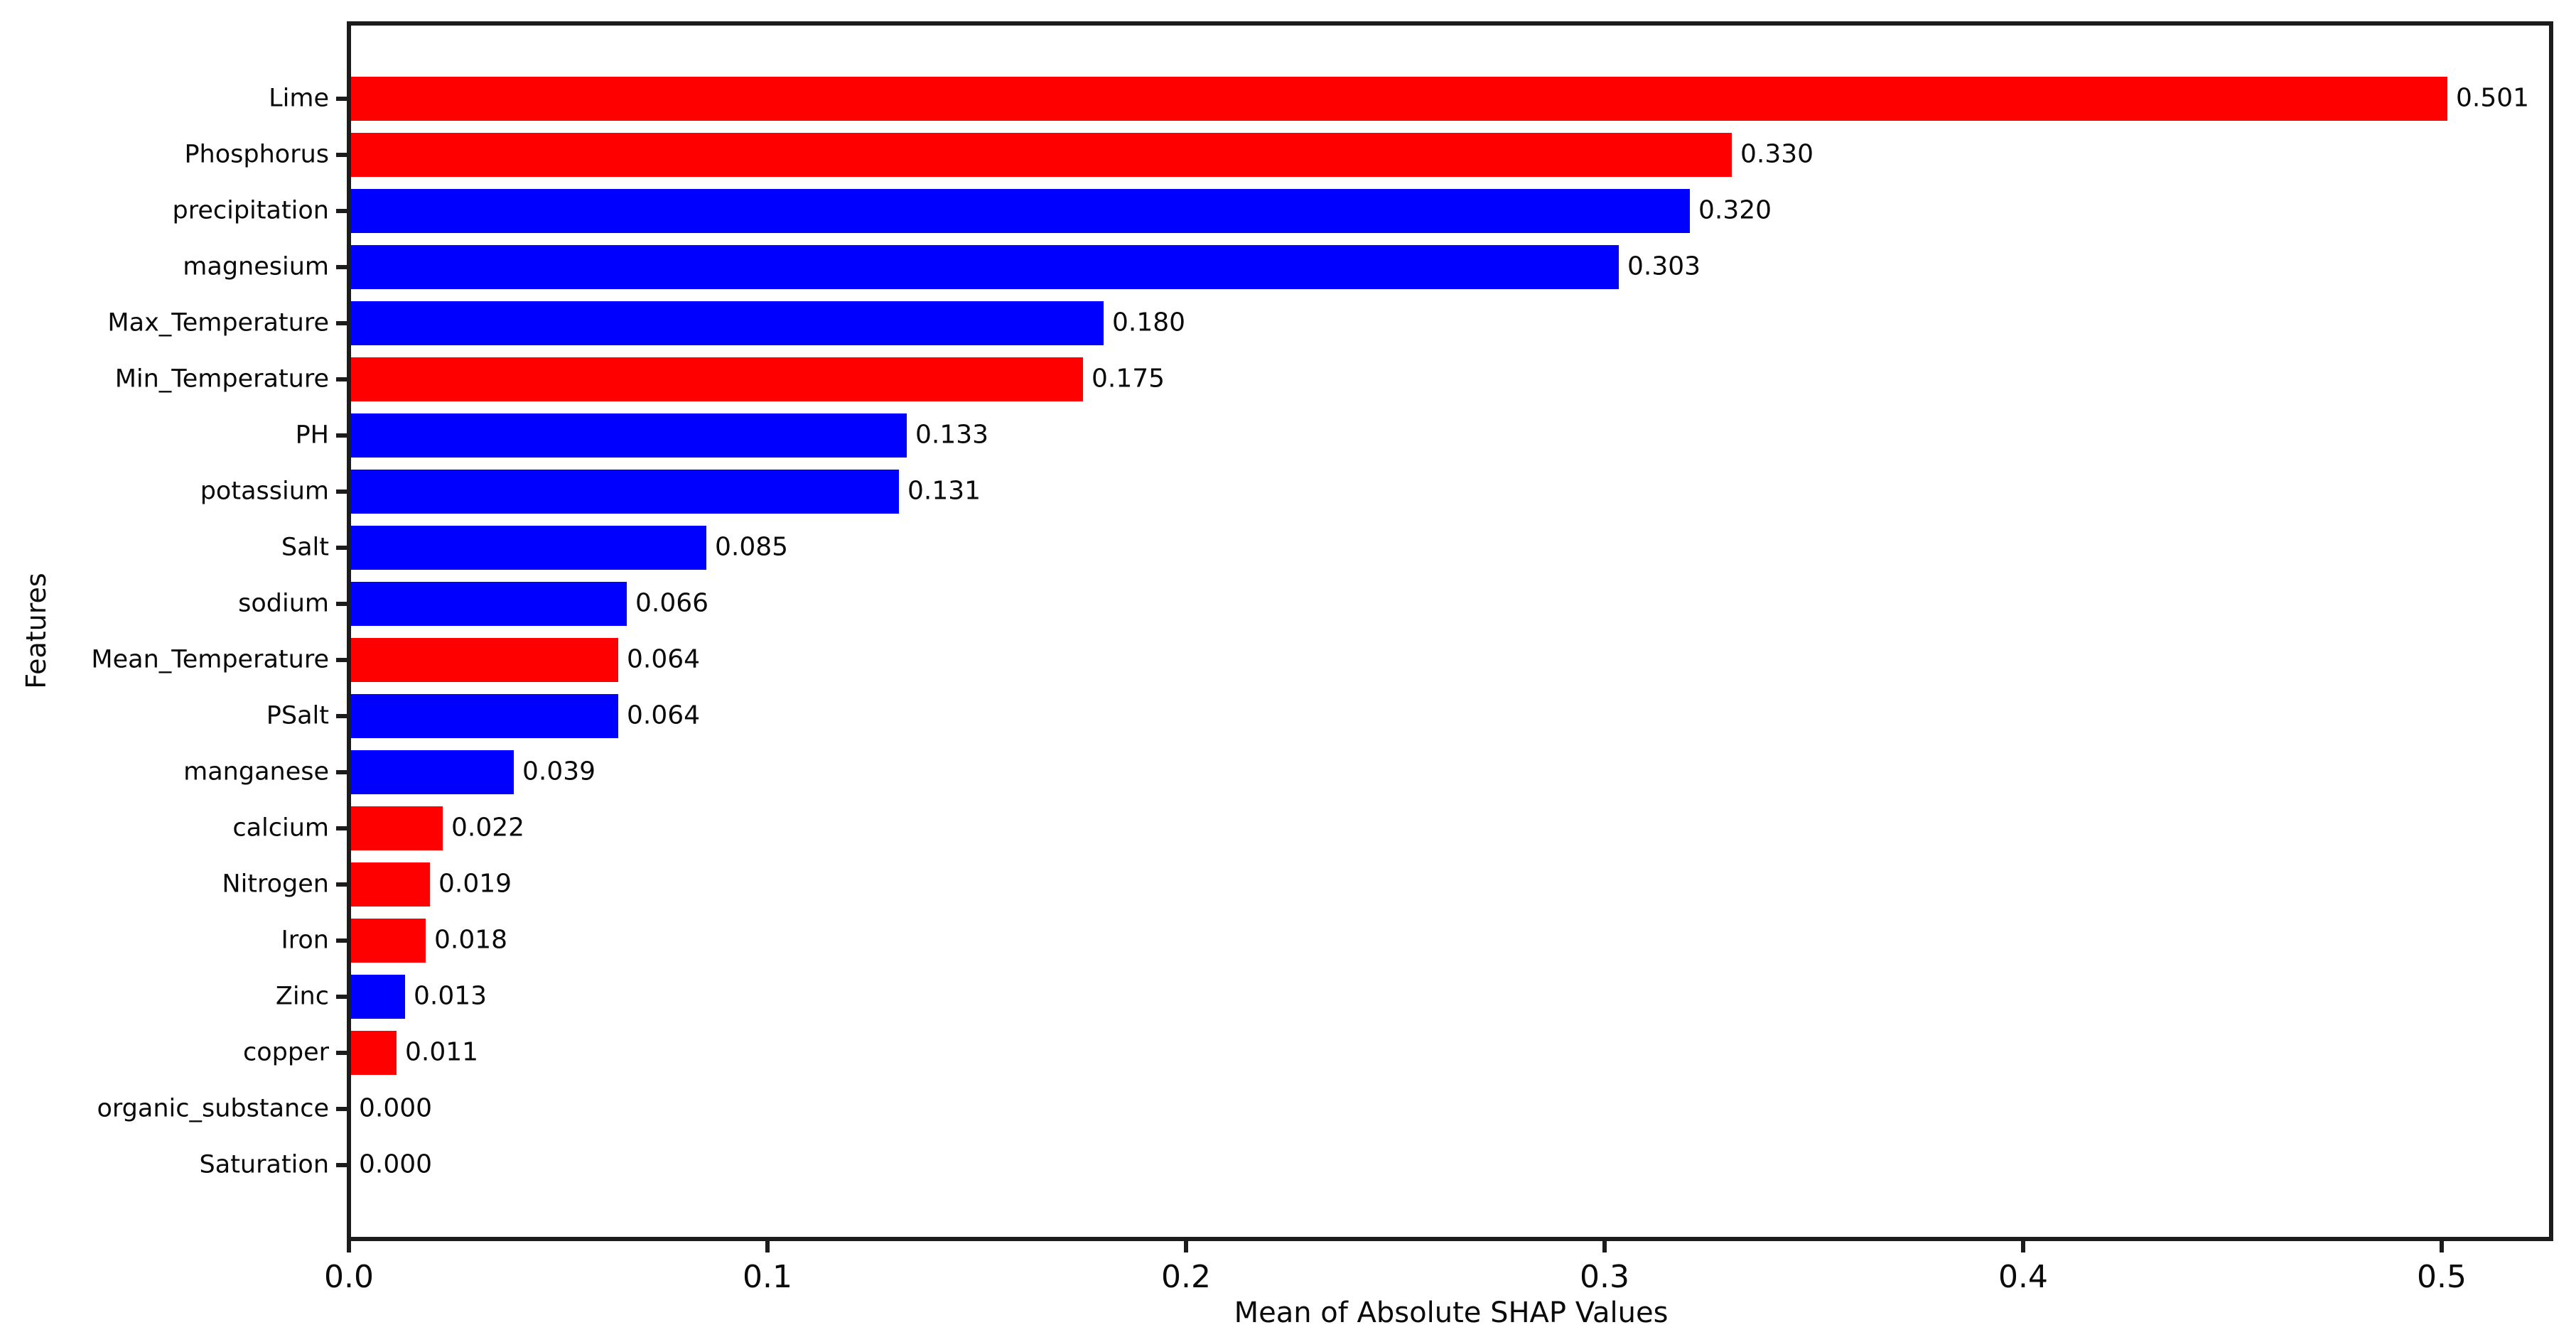 Image resolution: width=2576 pixels, height=1342 pixels. I want to click on x-tick-label: 0.5, so click(2442, 1277).